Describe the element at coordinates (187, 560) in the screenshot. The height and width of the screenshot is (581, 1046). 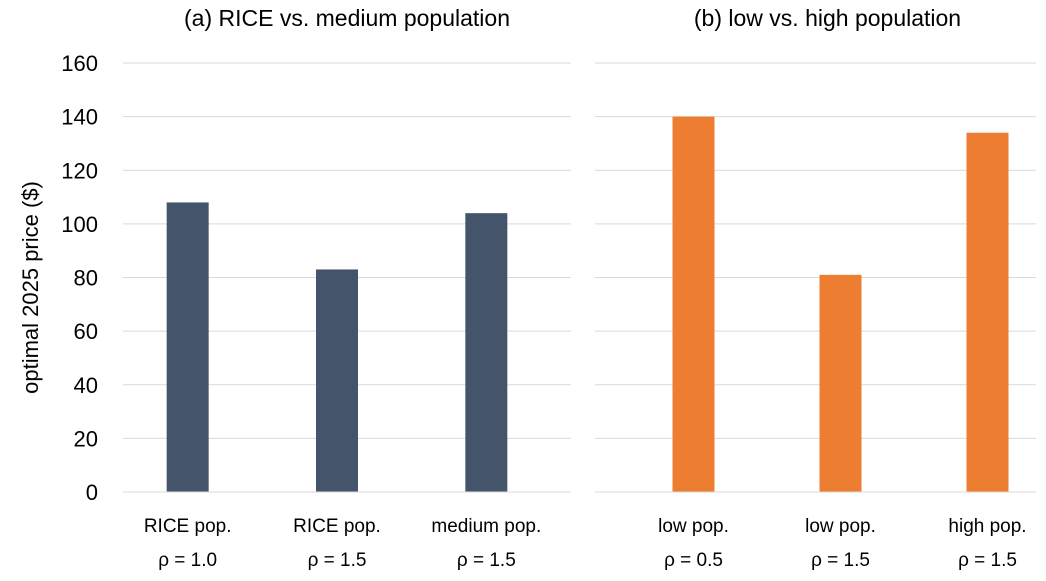
I see `x-tick-sublabel: ρ = 1.0` at that location.